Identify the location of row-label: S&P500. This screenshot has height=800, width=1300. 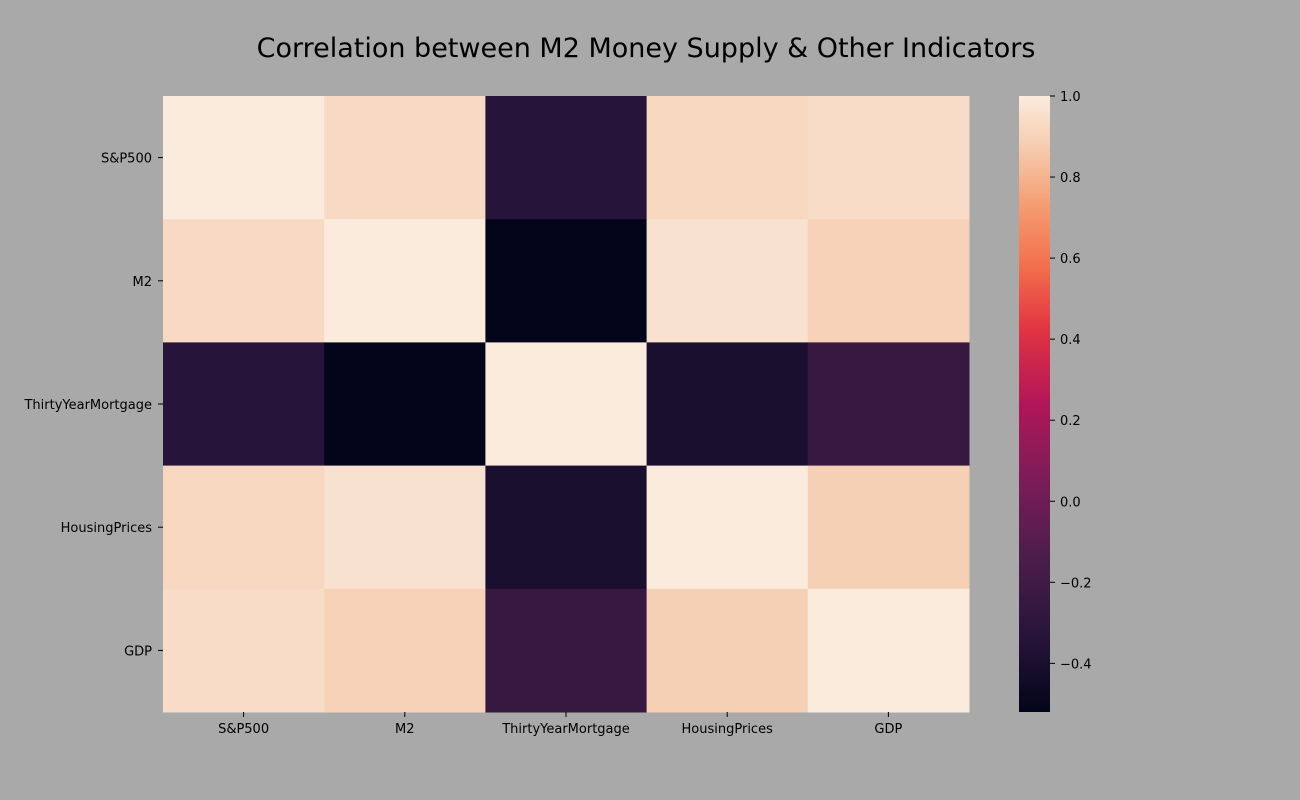
(126, 159).